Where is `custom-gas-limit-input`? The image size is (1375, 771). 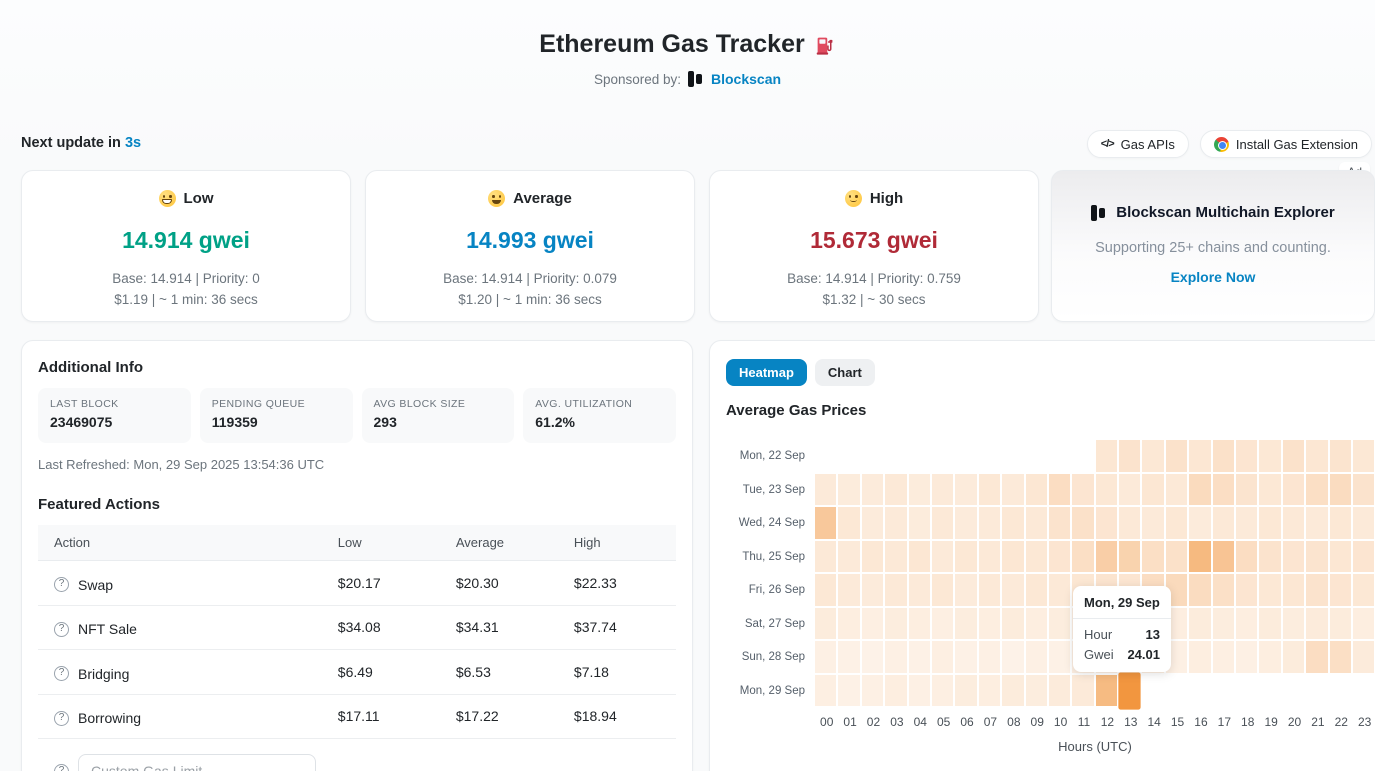
custom-gas-limit-input is located at coordinates (197, 762).